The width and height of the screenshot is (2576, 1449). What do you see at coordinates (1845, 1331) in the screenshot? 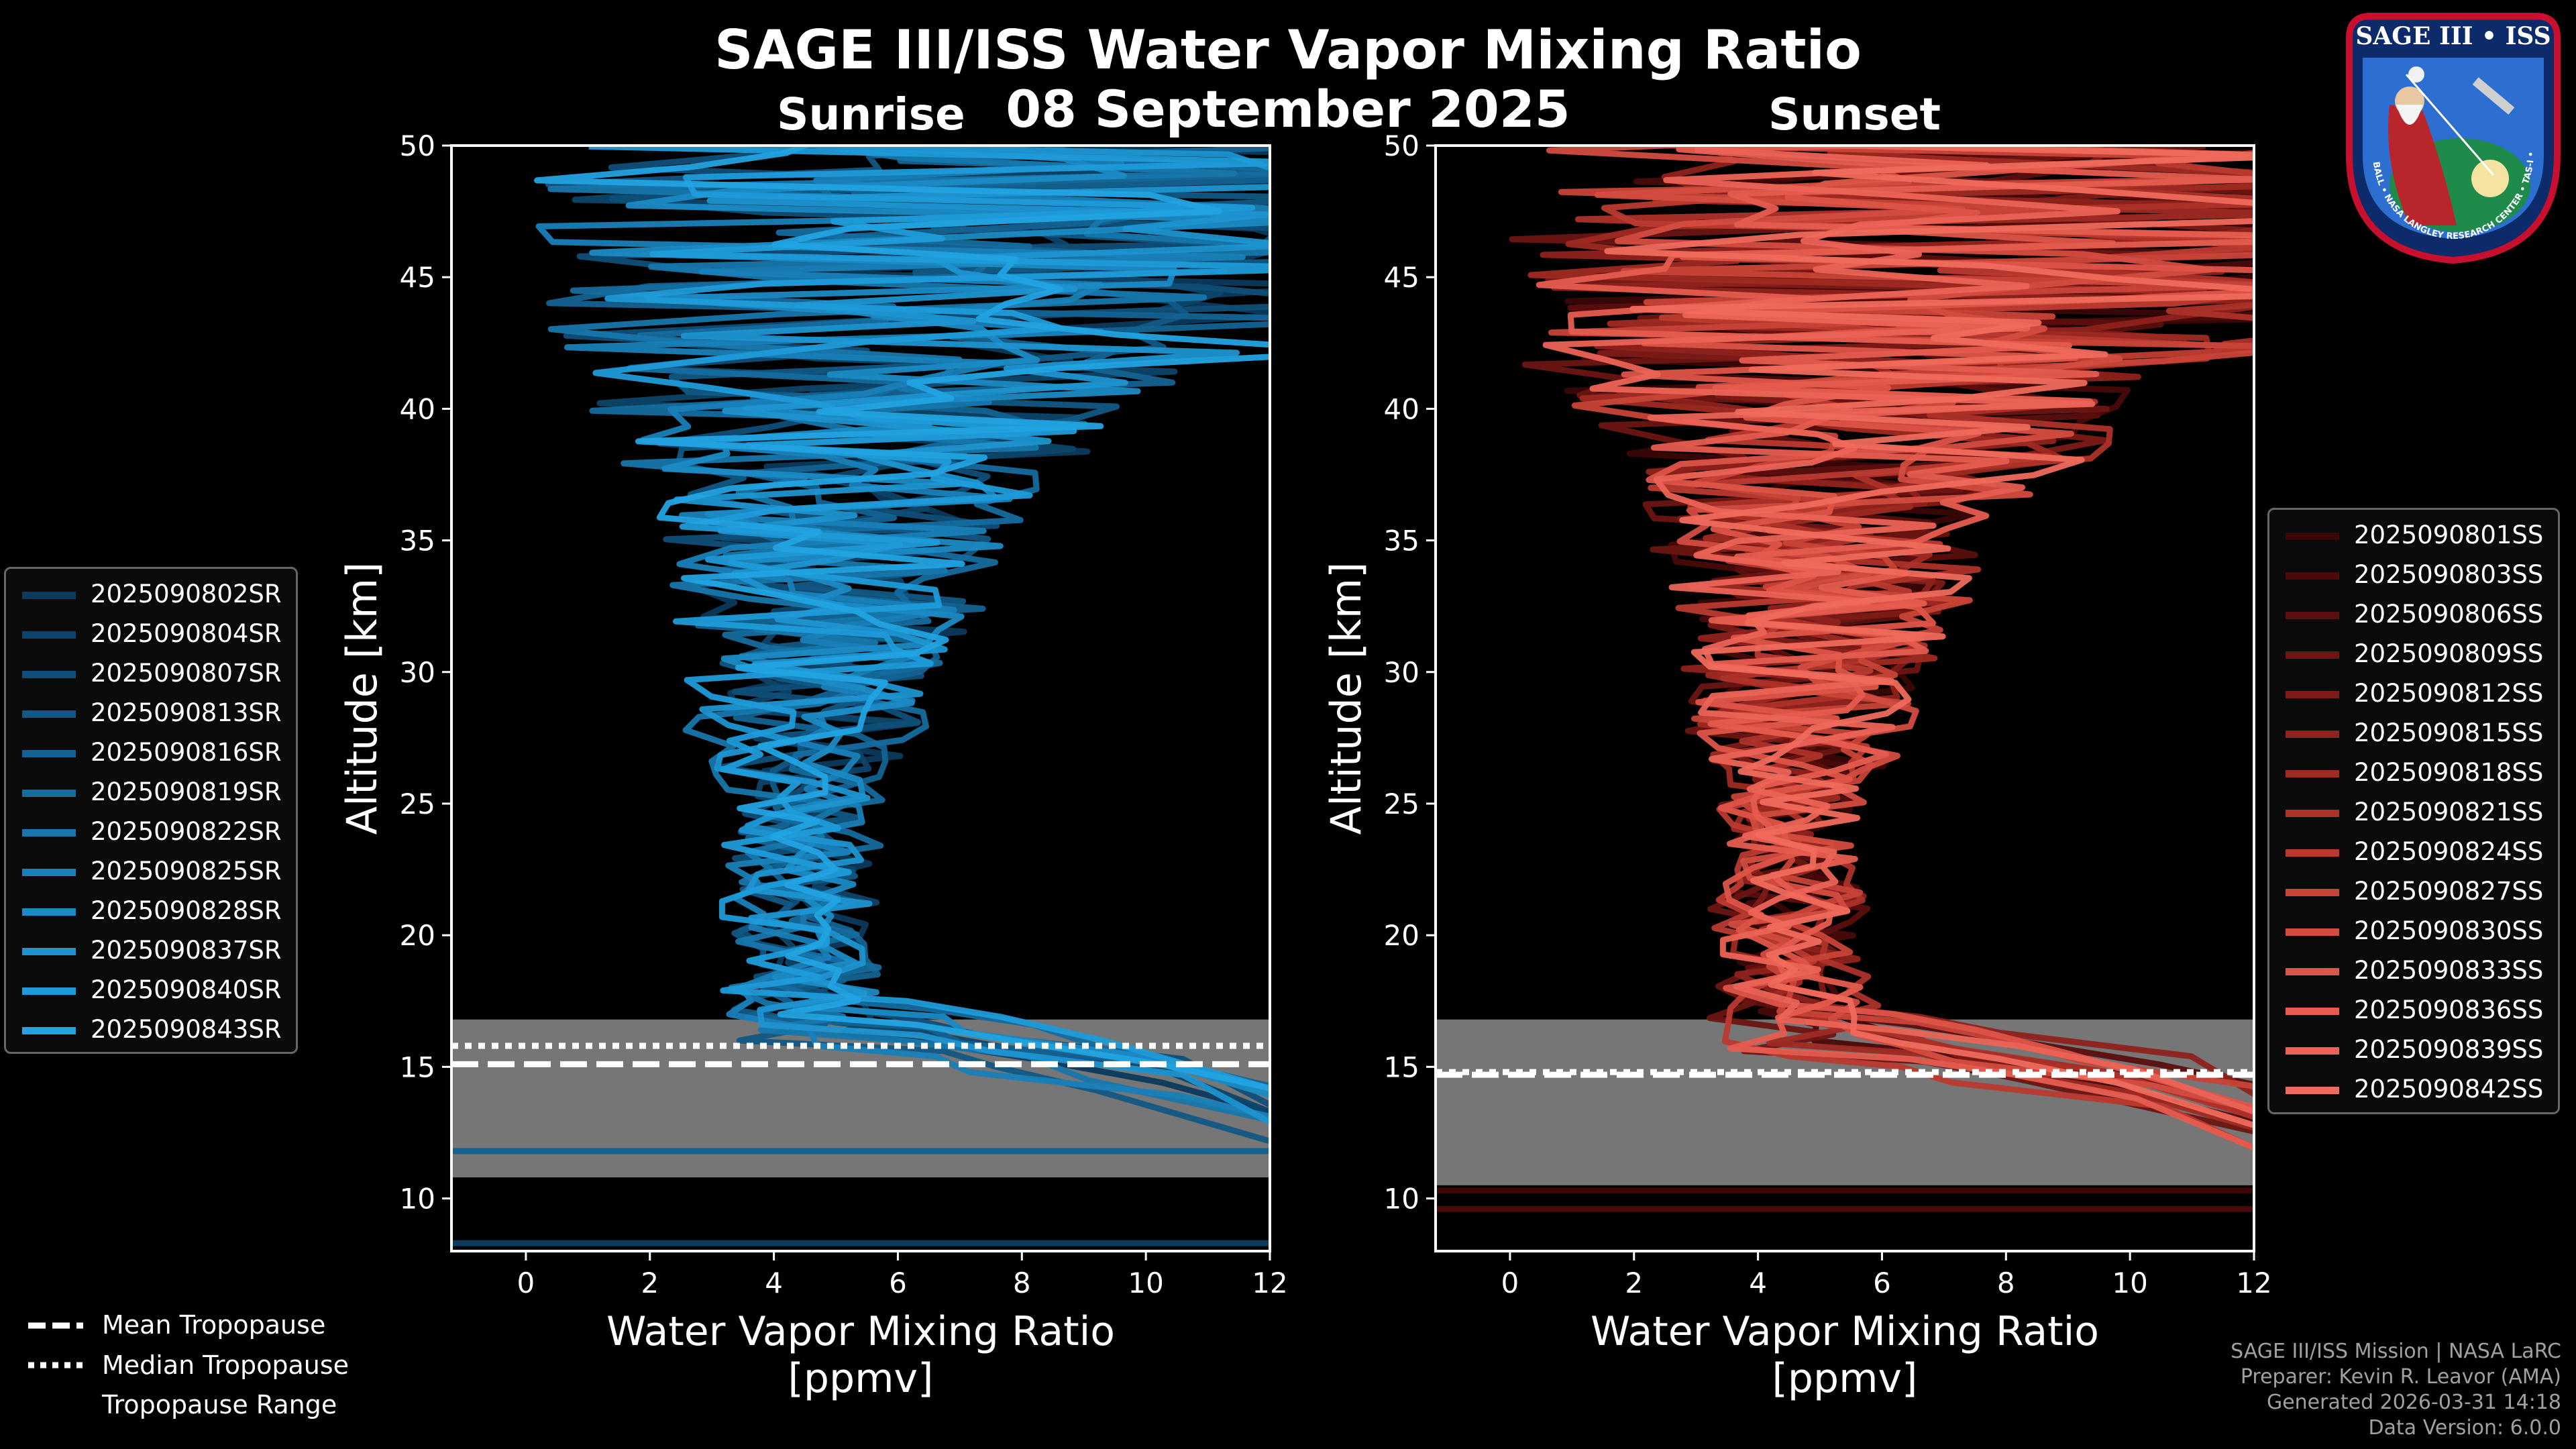
I see `x-axis-label: Water Vapor Mixing Ratio` at bounding box center [1845, 1331].